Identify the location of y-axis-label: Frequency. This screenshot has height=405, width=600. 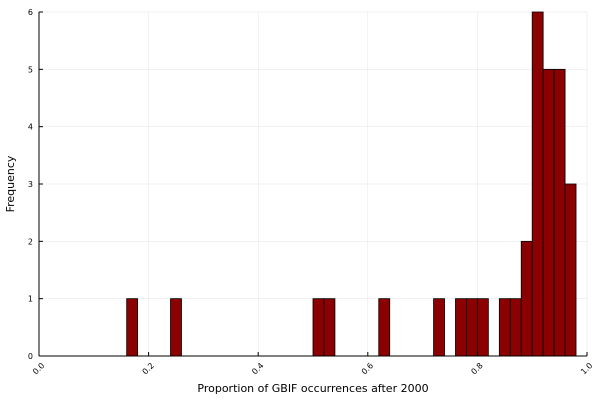
(10, 183).